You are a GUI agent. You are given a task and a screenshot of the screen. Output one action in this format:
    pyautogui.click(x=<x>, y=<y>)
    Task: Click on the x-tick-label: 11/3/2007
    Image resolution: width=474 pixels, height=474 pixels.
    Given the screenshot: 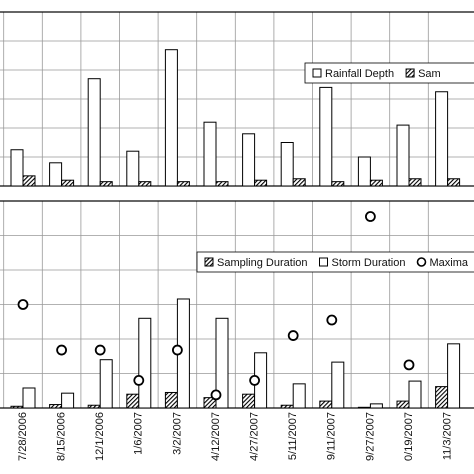 What is the action you would take?
    pyautogui.click(x=448, y=436)
    